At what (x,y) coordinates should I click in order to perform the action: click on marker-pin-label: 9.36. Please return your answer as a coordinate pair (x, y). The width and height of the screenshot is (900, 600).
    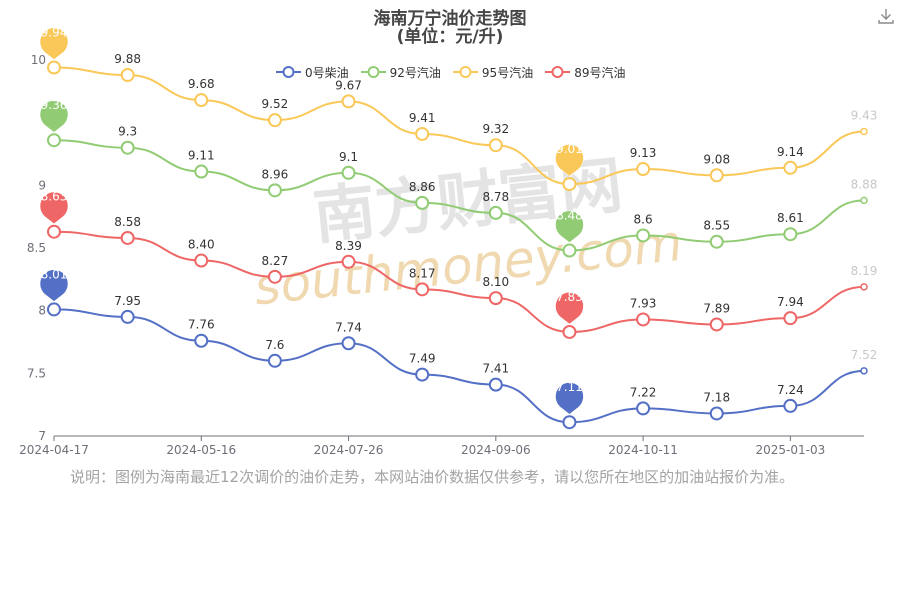
    Looking at the image, I should click on (54, 105).